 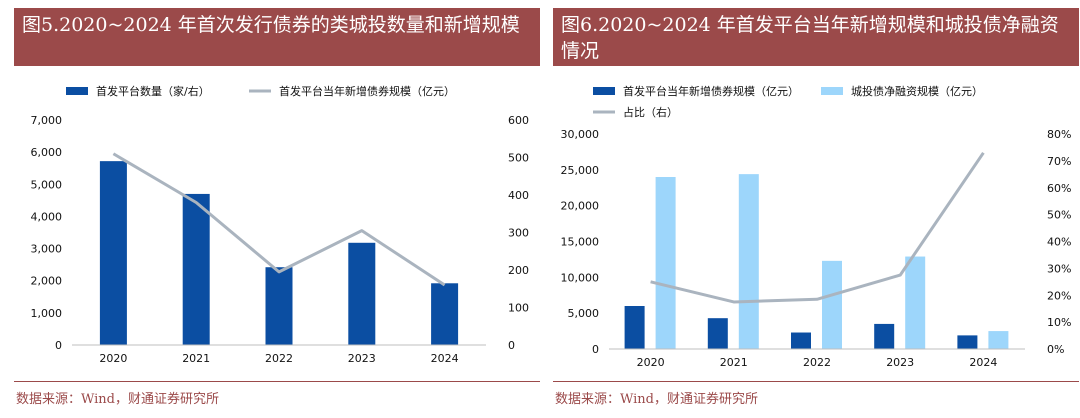 I want to click on legend-label-2: 占比（右）, so click(x=650, y=112).